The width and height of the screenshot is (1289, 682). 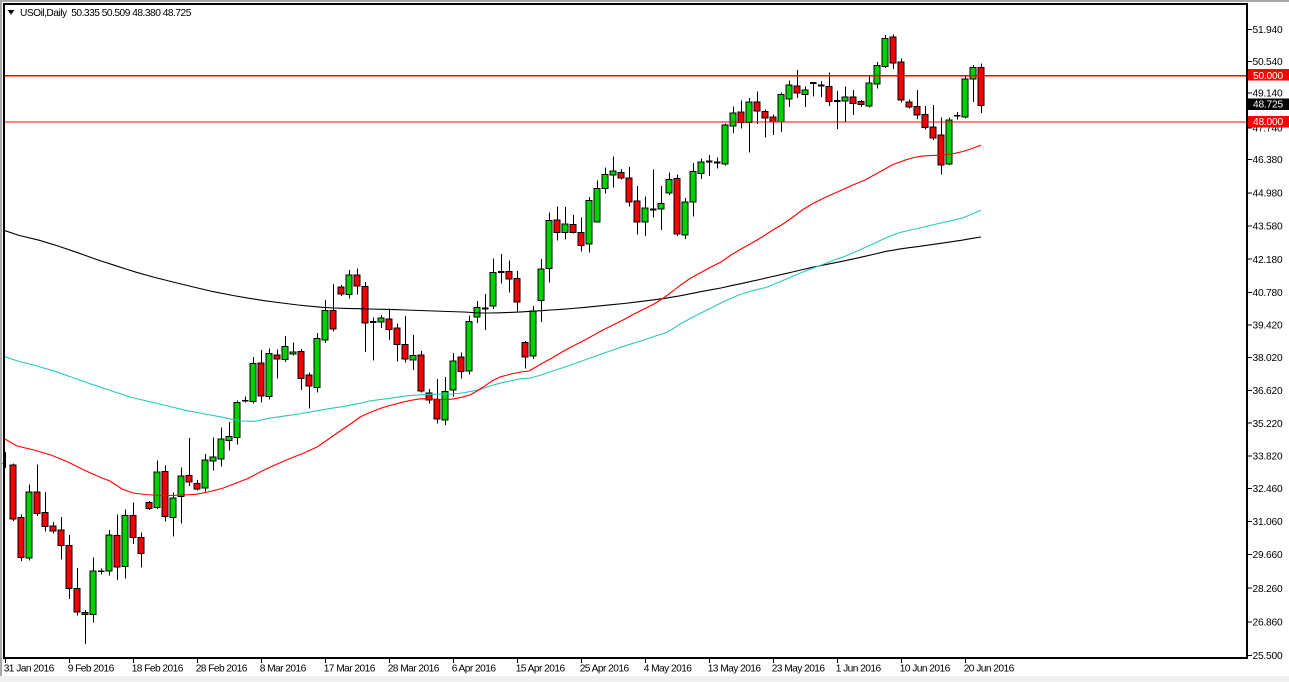 What do you see at coordinates (350, 669) in the screenshot?
I see `svg-text: 17 Mar 2016` at bounding box center [350, 669].